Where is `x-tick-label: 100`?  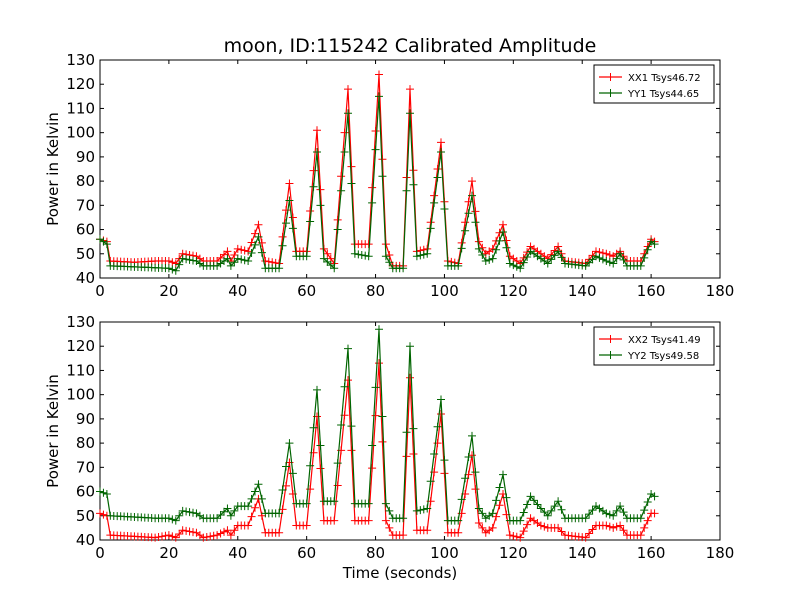
x-tick-label: 100 is located at coordinates (444, 553).